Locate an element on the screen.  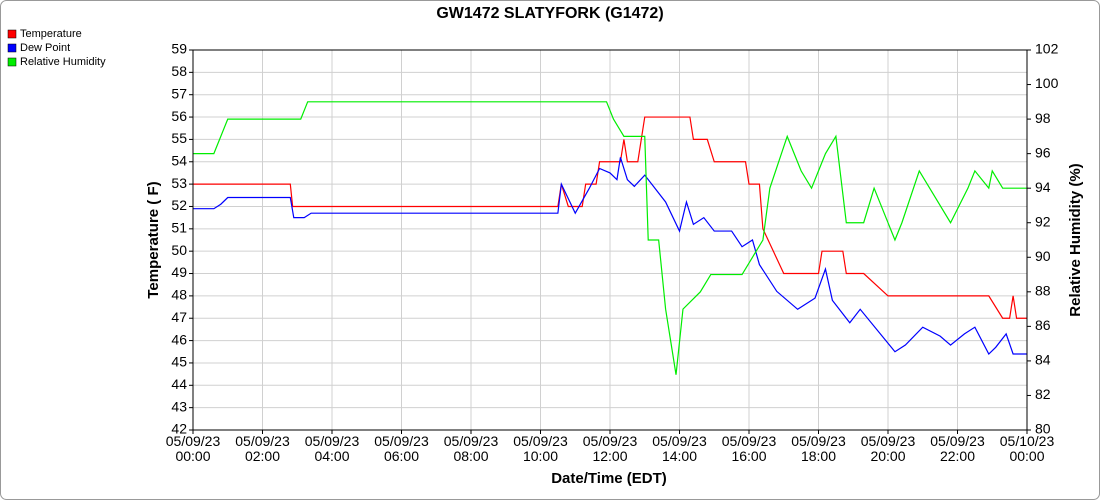
x-axis-label: Date/Time (EDT) is located at coordinates (609, 478).